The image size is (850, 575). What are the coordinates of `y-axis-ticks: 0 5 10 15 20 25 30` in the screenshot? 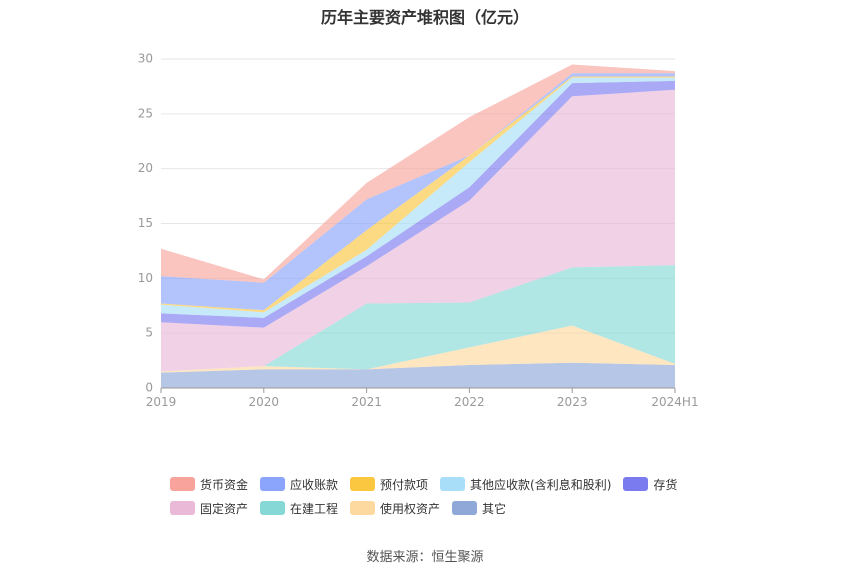 It's located at (145, 223).